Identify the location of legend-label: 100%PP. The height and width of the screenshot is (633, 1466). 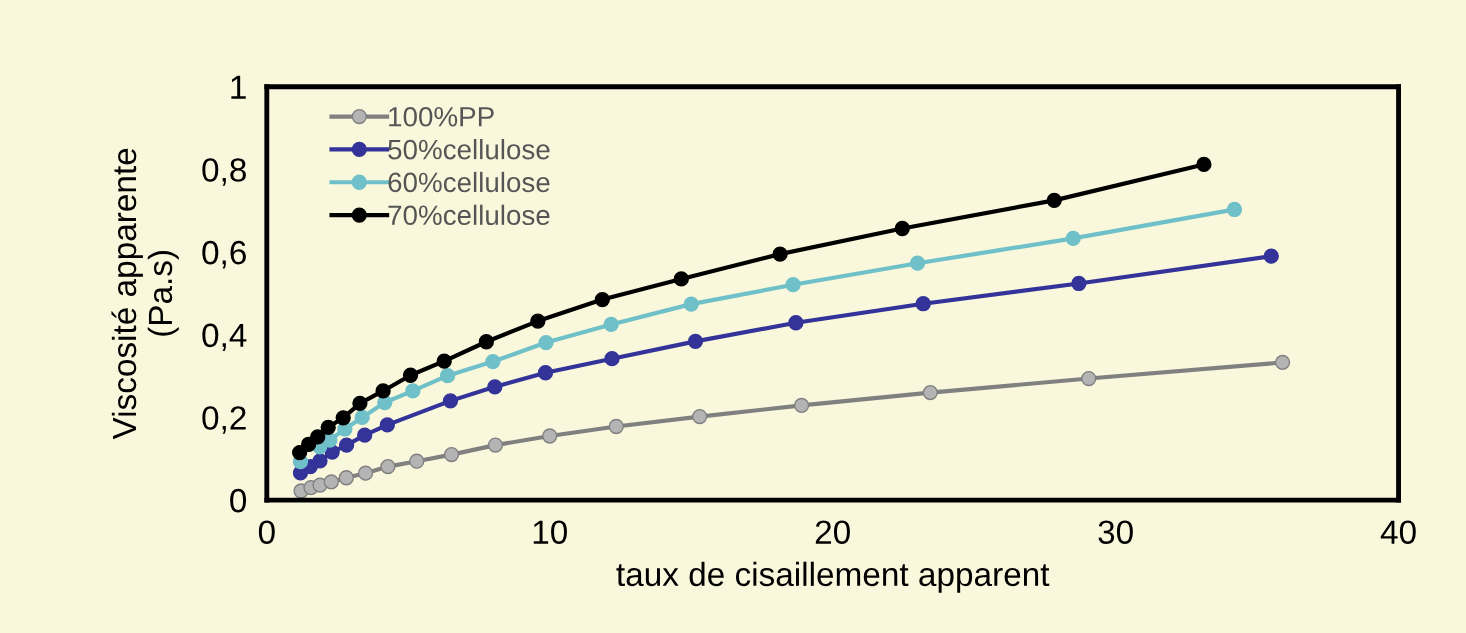
(441, 116).